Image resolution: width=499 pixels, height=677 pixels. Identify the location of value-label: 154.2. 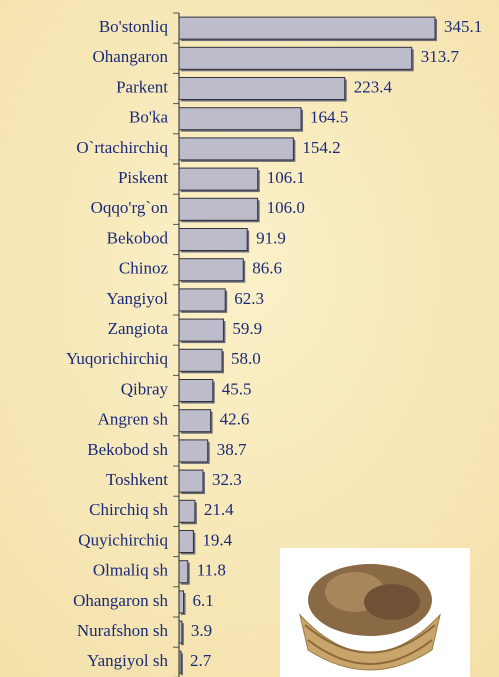
(321, 147).